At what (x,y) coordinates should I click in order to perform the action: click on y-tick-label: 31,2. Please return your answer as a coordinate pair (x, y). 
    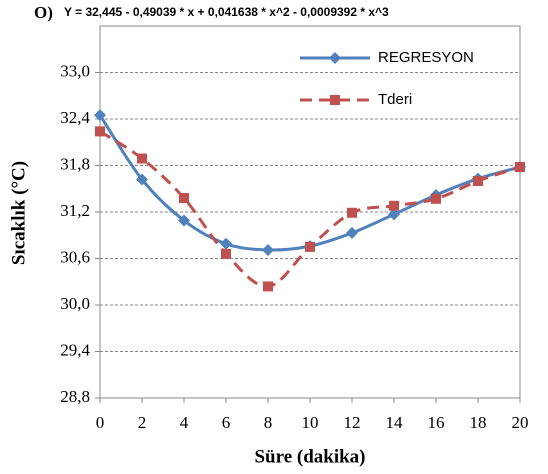
    Looking at the image, I should click on (75, 210).